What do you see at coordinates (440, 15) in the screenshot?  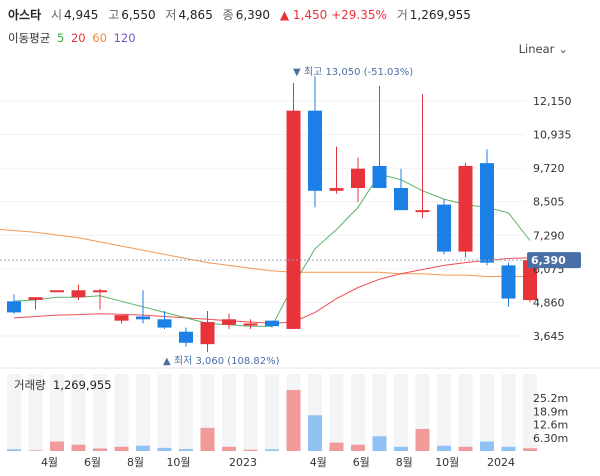 I see `volume-value: 1,269,955` at bounding box center [440, 15].